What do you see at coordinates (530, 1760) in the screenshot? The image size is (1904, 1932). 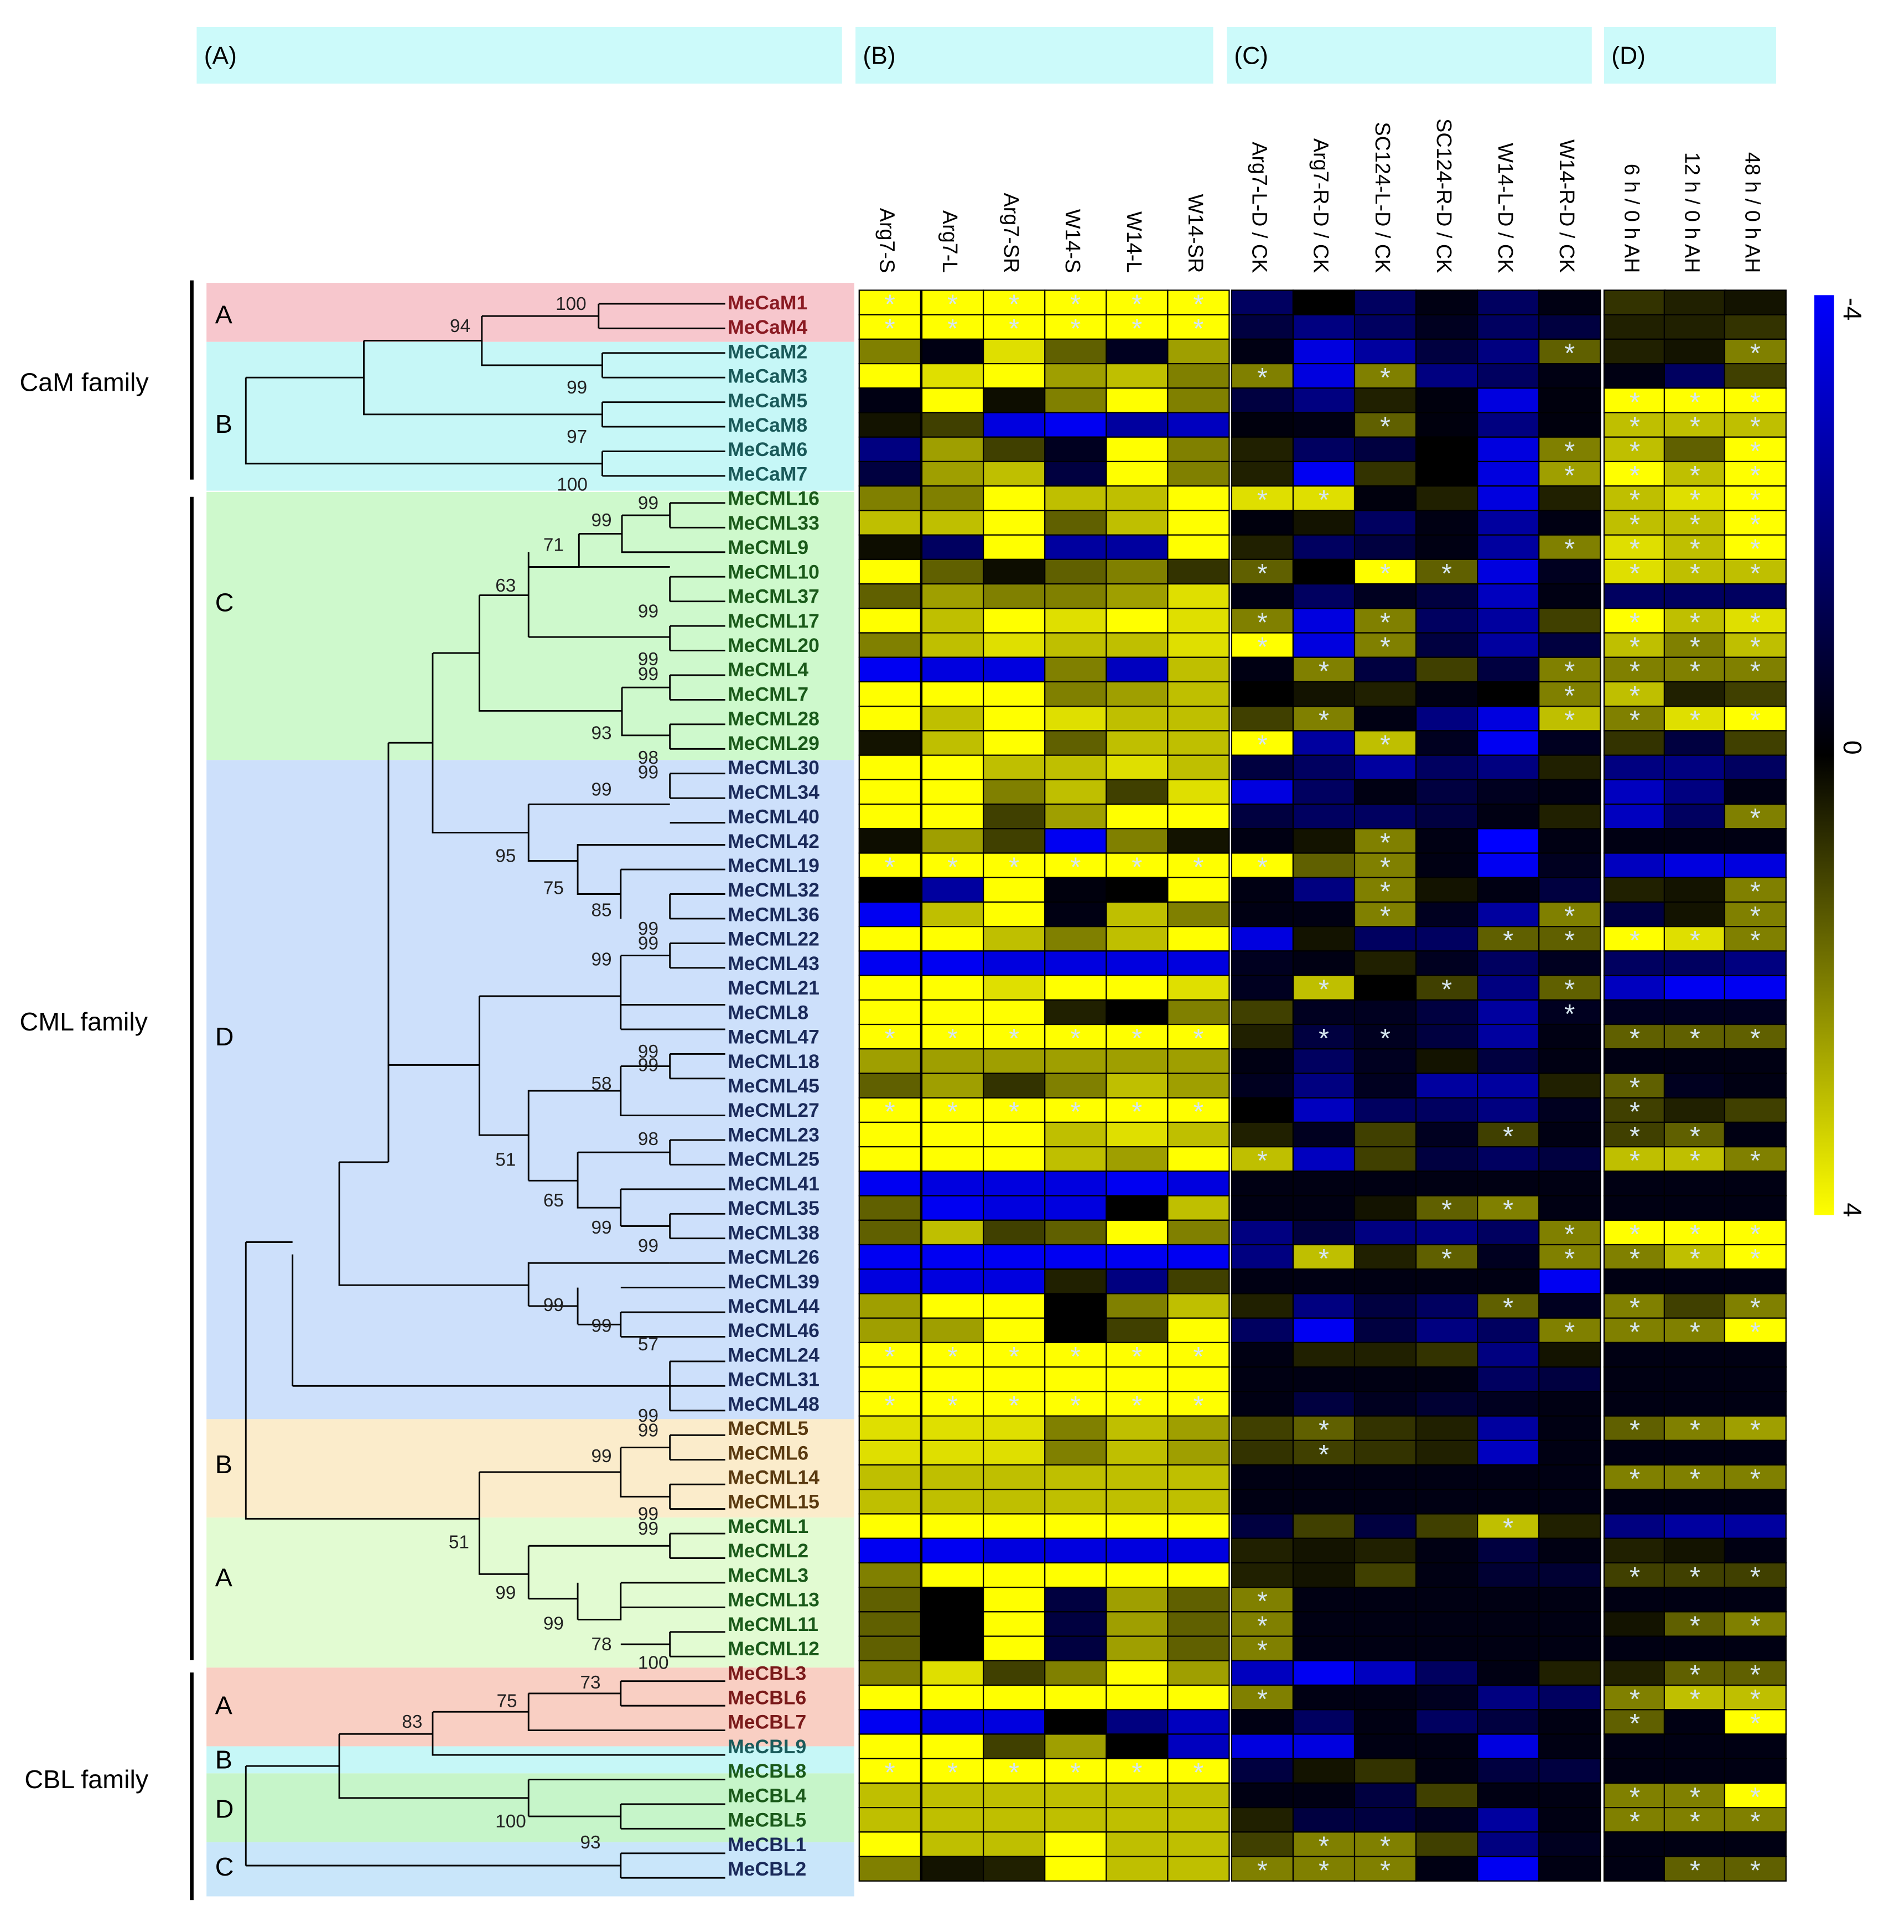 I see `clade-bg-cbl-b` at bounding box center [530, 1760].